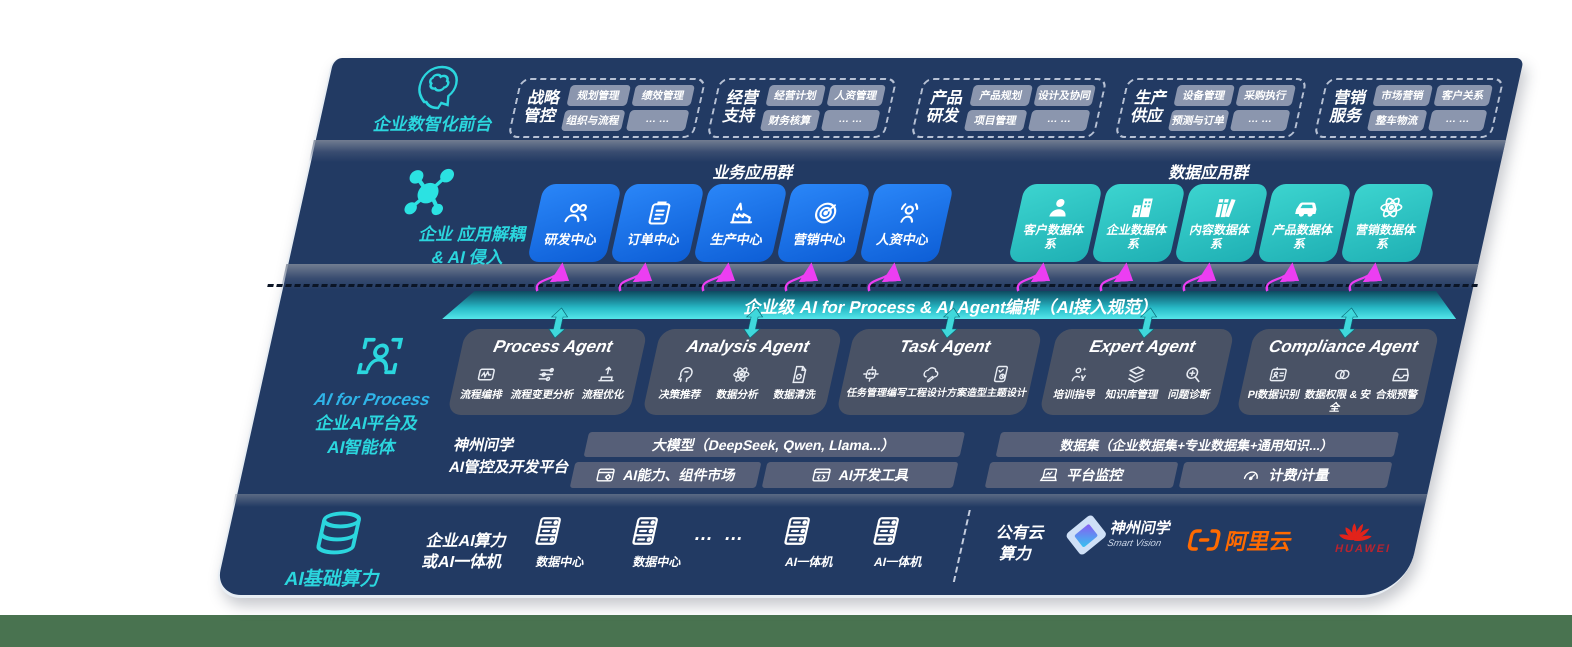 This screenshot has width=1572, height=647. Describe the element at coordinates (740, 383) in the screenshot. I see `agent-item: 数据分析` at that location.